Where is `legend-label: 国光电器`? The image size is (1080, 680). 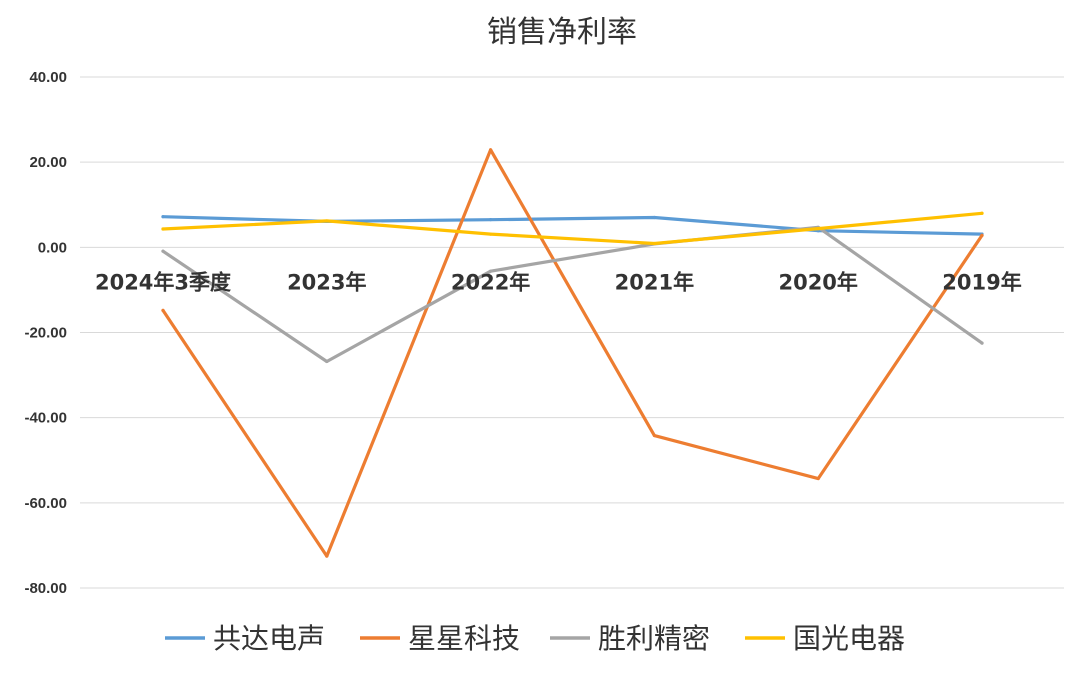 legend-label: 国光电器 is located at coordinates (849, 638).